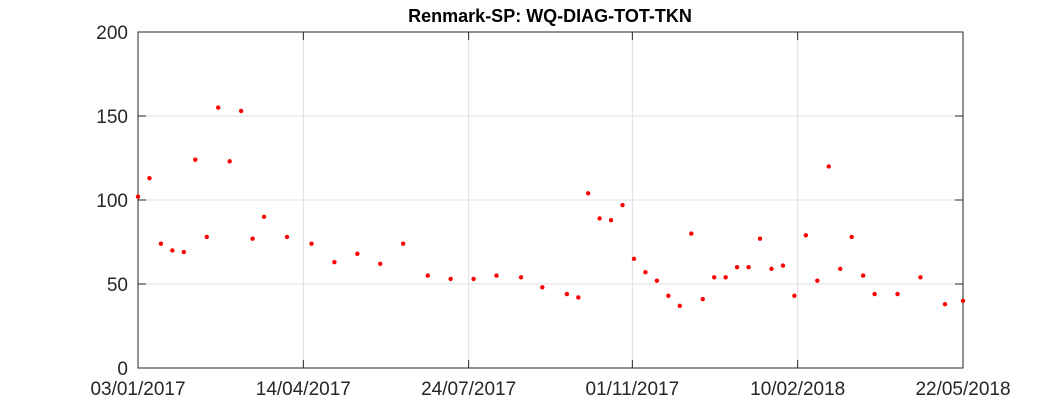  What do you see at coordinates (112, 201) in the screenshot?
I see `y-tick-label: 100` at bounding box center [112, 201].